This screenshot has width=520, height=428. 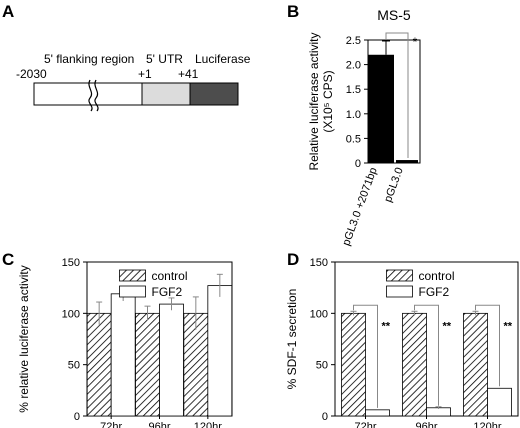 I want to click on y-tick-label: 2.5, so click(x=353, y=41).